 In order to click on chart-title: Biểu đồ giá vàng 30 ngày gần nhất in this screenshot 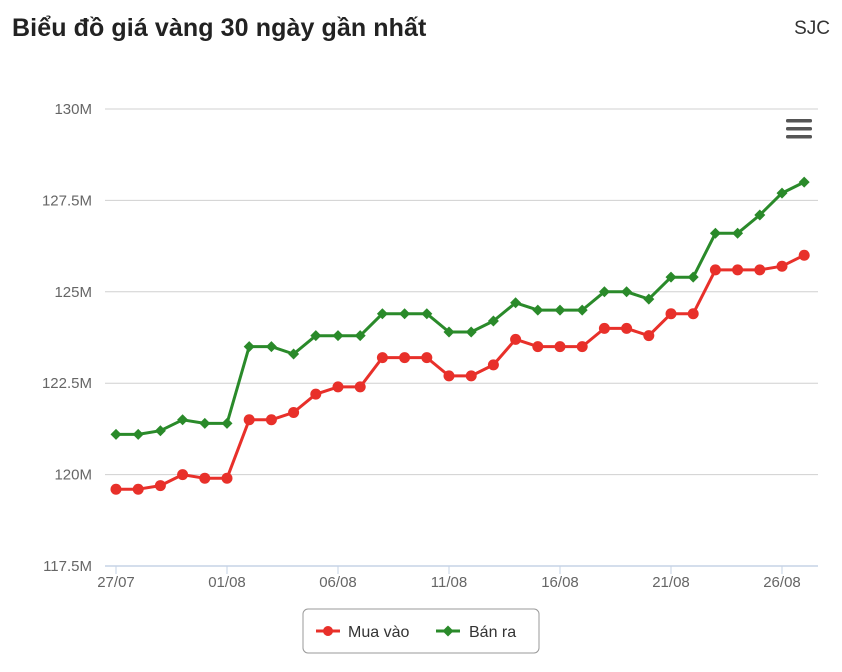, I will do `click(219, 28)`.